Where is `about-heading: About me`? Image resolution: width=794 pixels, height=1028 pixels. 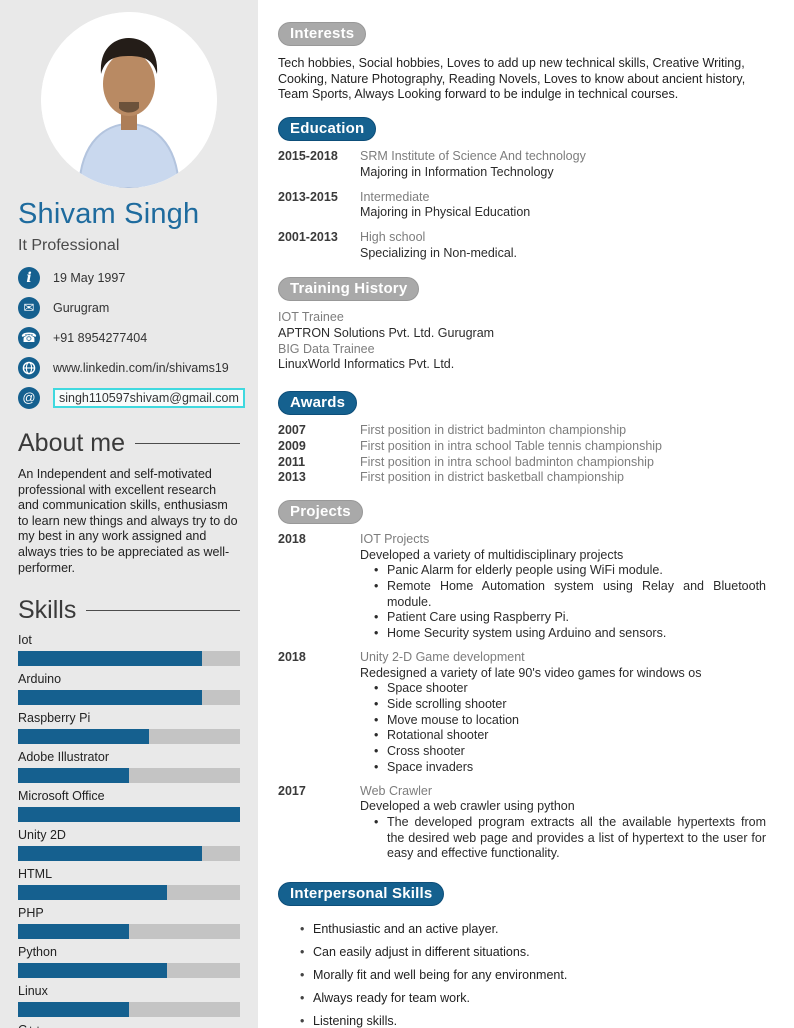 about-heading: About me is located at coordinates (129, 443).